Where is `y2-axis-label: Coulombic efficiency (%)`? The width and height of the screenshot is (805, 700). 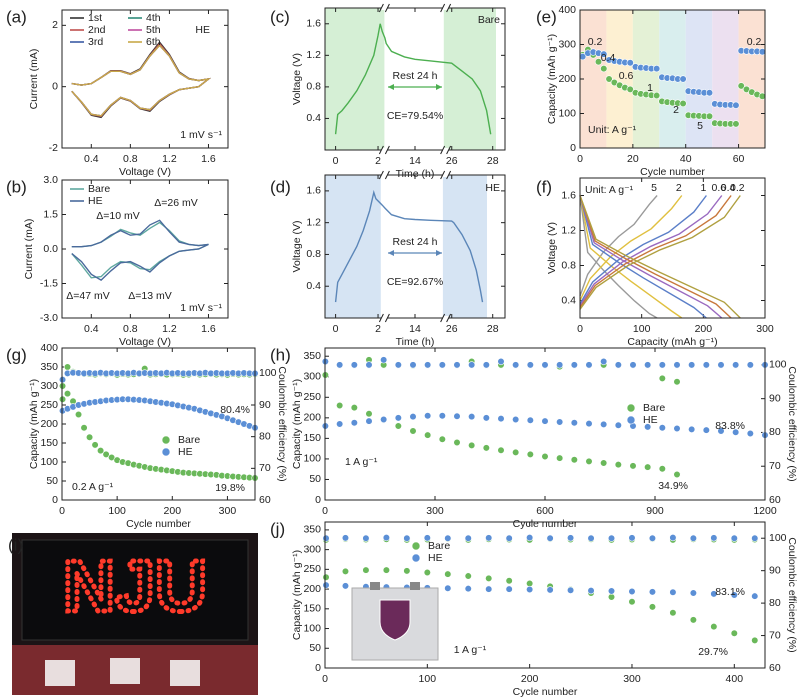
y2-axis-label: Coulombic efficiency (%) is located at coordinates (792, 423).